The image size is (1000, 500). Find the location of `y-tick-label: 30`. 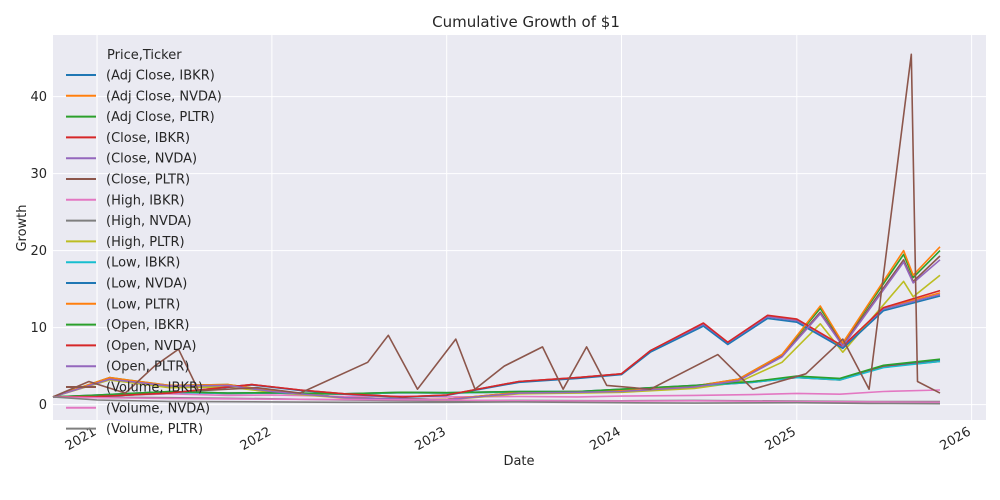

y-tick-label: 30 is located at coordinates (38, 174).